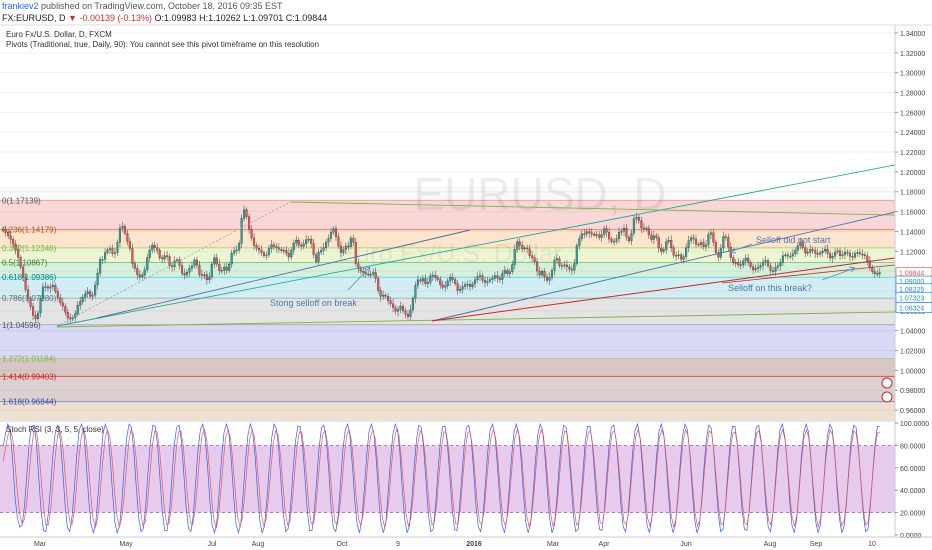 This screenshot has width=932, height=550. Describe the element at coordinates (912, 371) in the screenshot. I see `y-tick-label: 1.00000` at that location.